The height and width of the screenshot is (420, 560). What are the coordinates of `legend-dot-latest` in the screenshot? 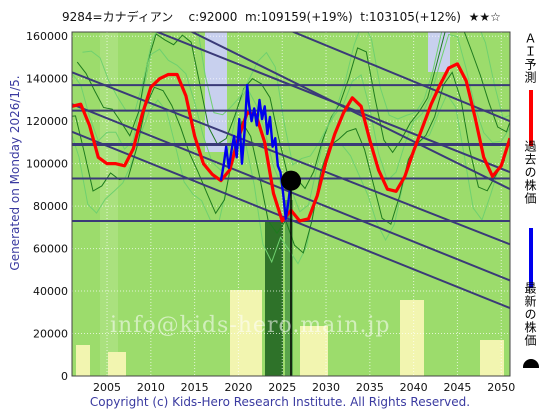 It's located at (531, 363).